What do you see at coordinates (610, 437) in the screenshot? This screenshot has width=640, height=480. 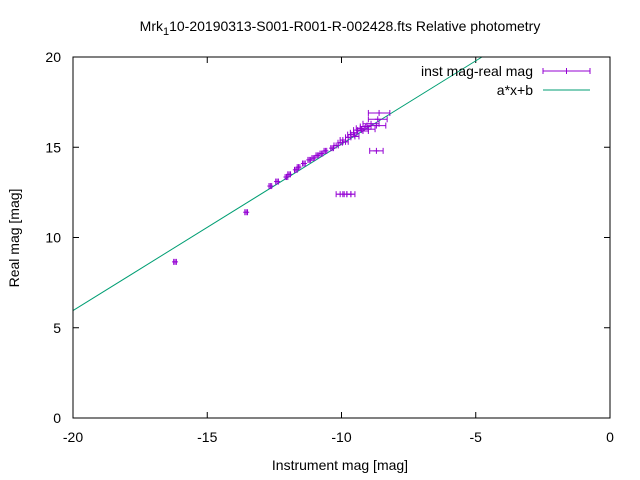 I see `x-tick-label: 0` at bounding box center [610, 437].